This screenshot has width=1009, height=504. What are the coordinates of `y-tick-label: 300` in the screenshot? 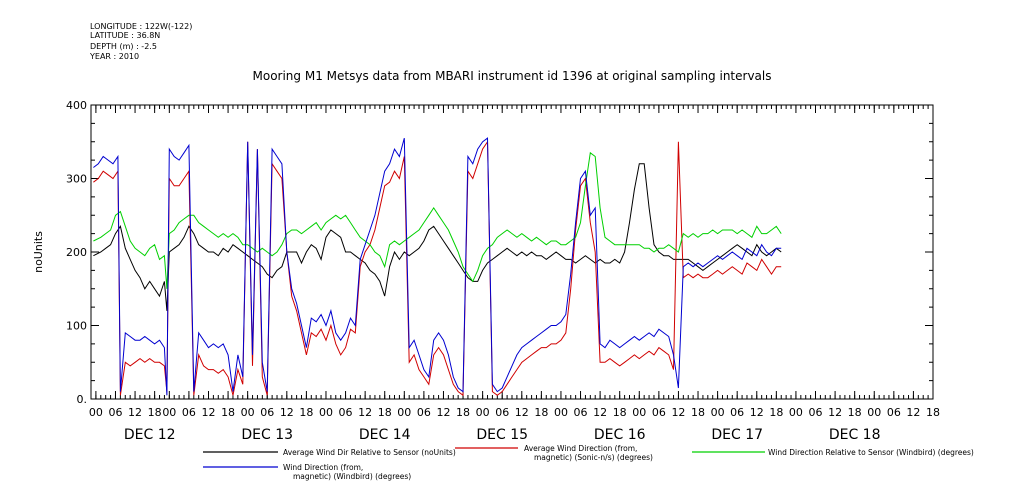 It's located at (76, 179).